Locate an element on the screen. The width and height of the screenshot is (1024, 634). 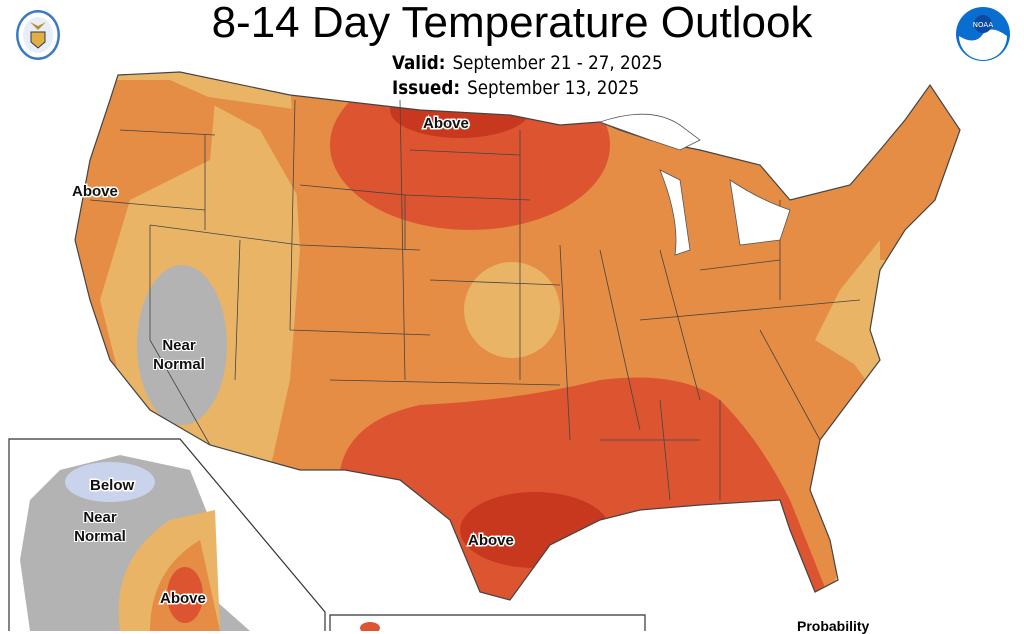
label-above-alaska: Above is located at coordinates (183, 598).